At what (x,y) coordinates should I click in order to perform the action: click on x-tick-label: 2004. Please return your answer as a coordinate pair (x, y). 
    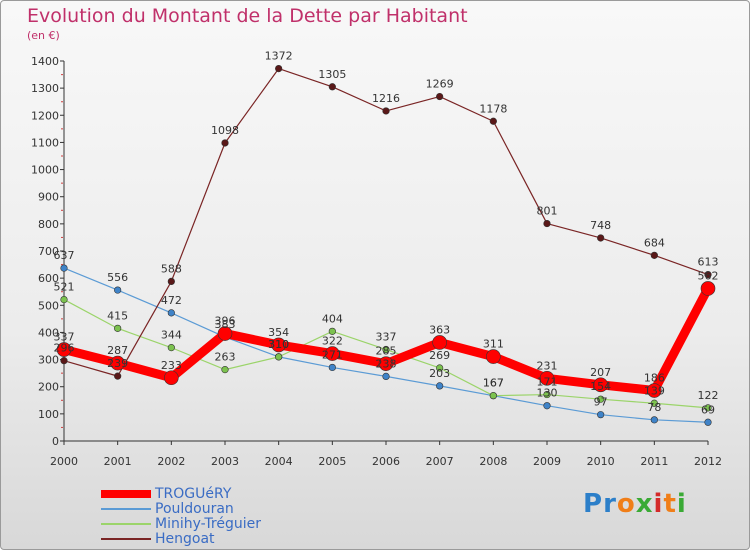
    Looking at the image, I should click on (279, 461).